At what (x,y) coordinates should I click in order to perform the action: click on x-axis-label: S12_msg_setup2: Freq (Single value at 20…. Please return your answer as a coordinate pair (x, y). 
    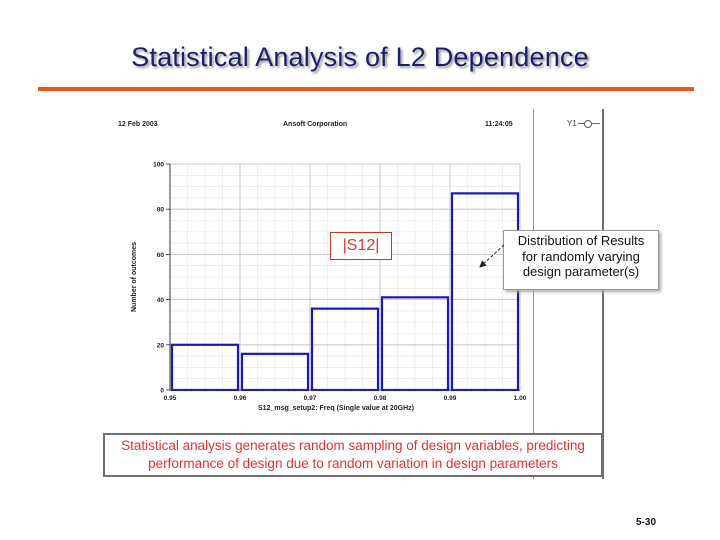
    Looking at the image, I should click on (336, 408).